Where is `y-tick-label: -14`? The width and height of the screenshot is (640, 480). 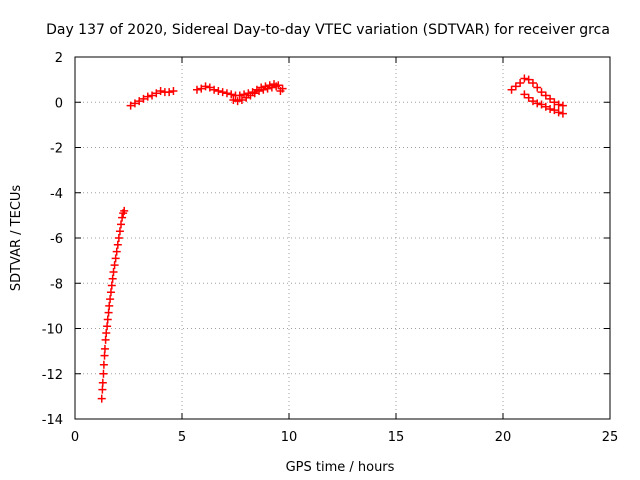
y-tick-label: -14 is located at coordinates (52, 420).